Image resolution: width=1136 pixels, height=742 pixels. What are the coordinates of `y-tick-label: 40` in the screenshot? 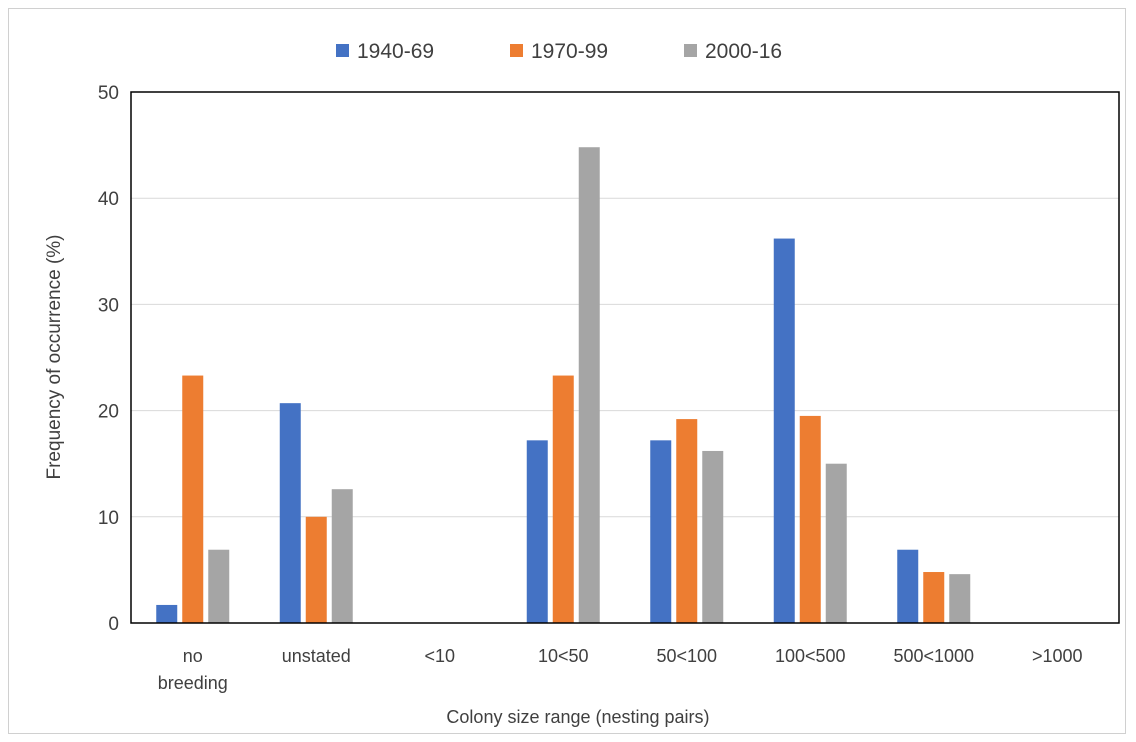 It's located at (108, 199).